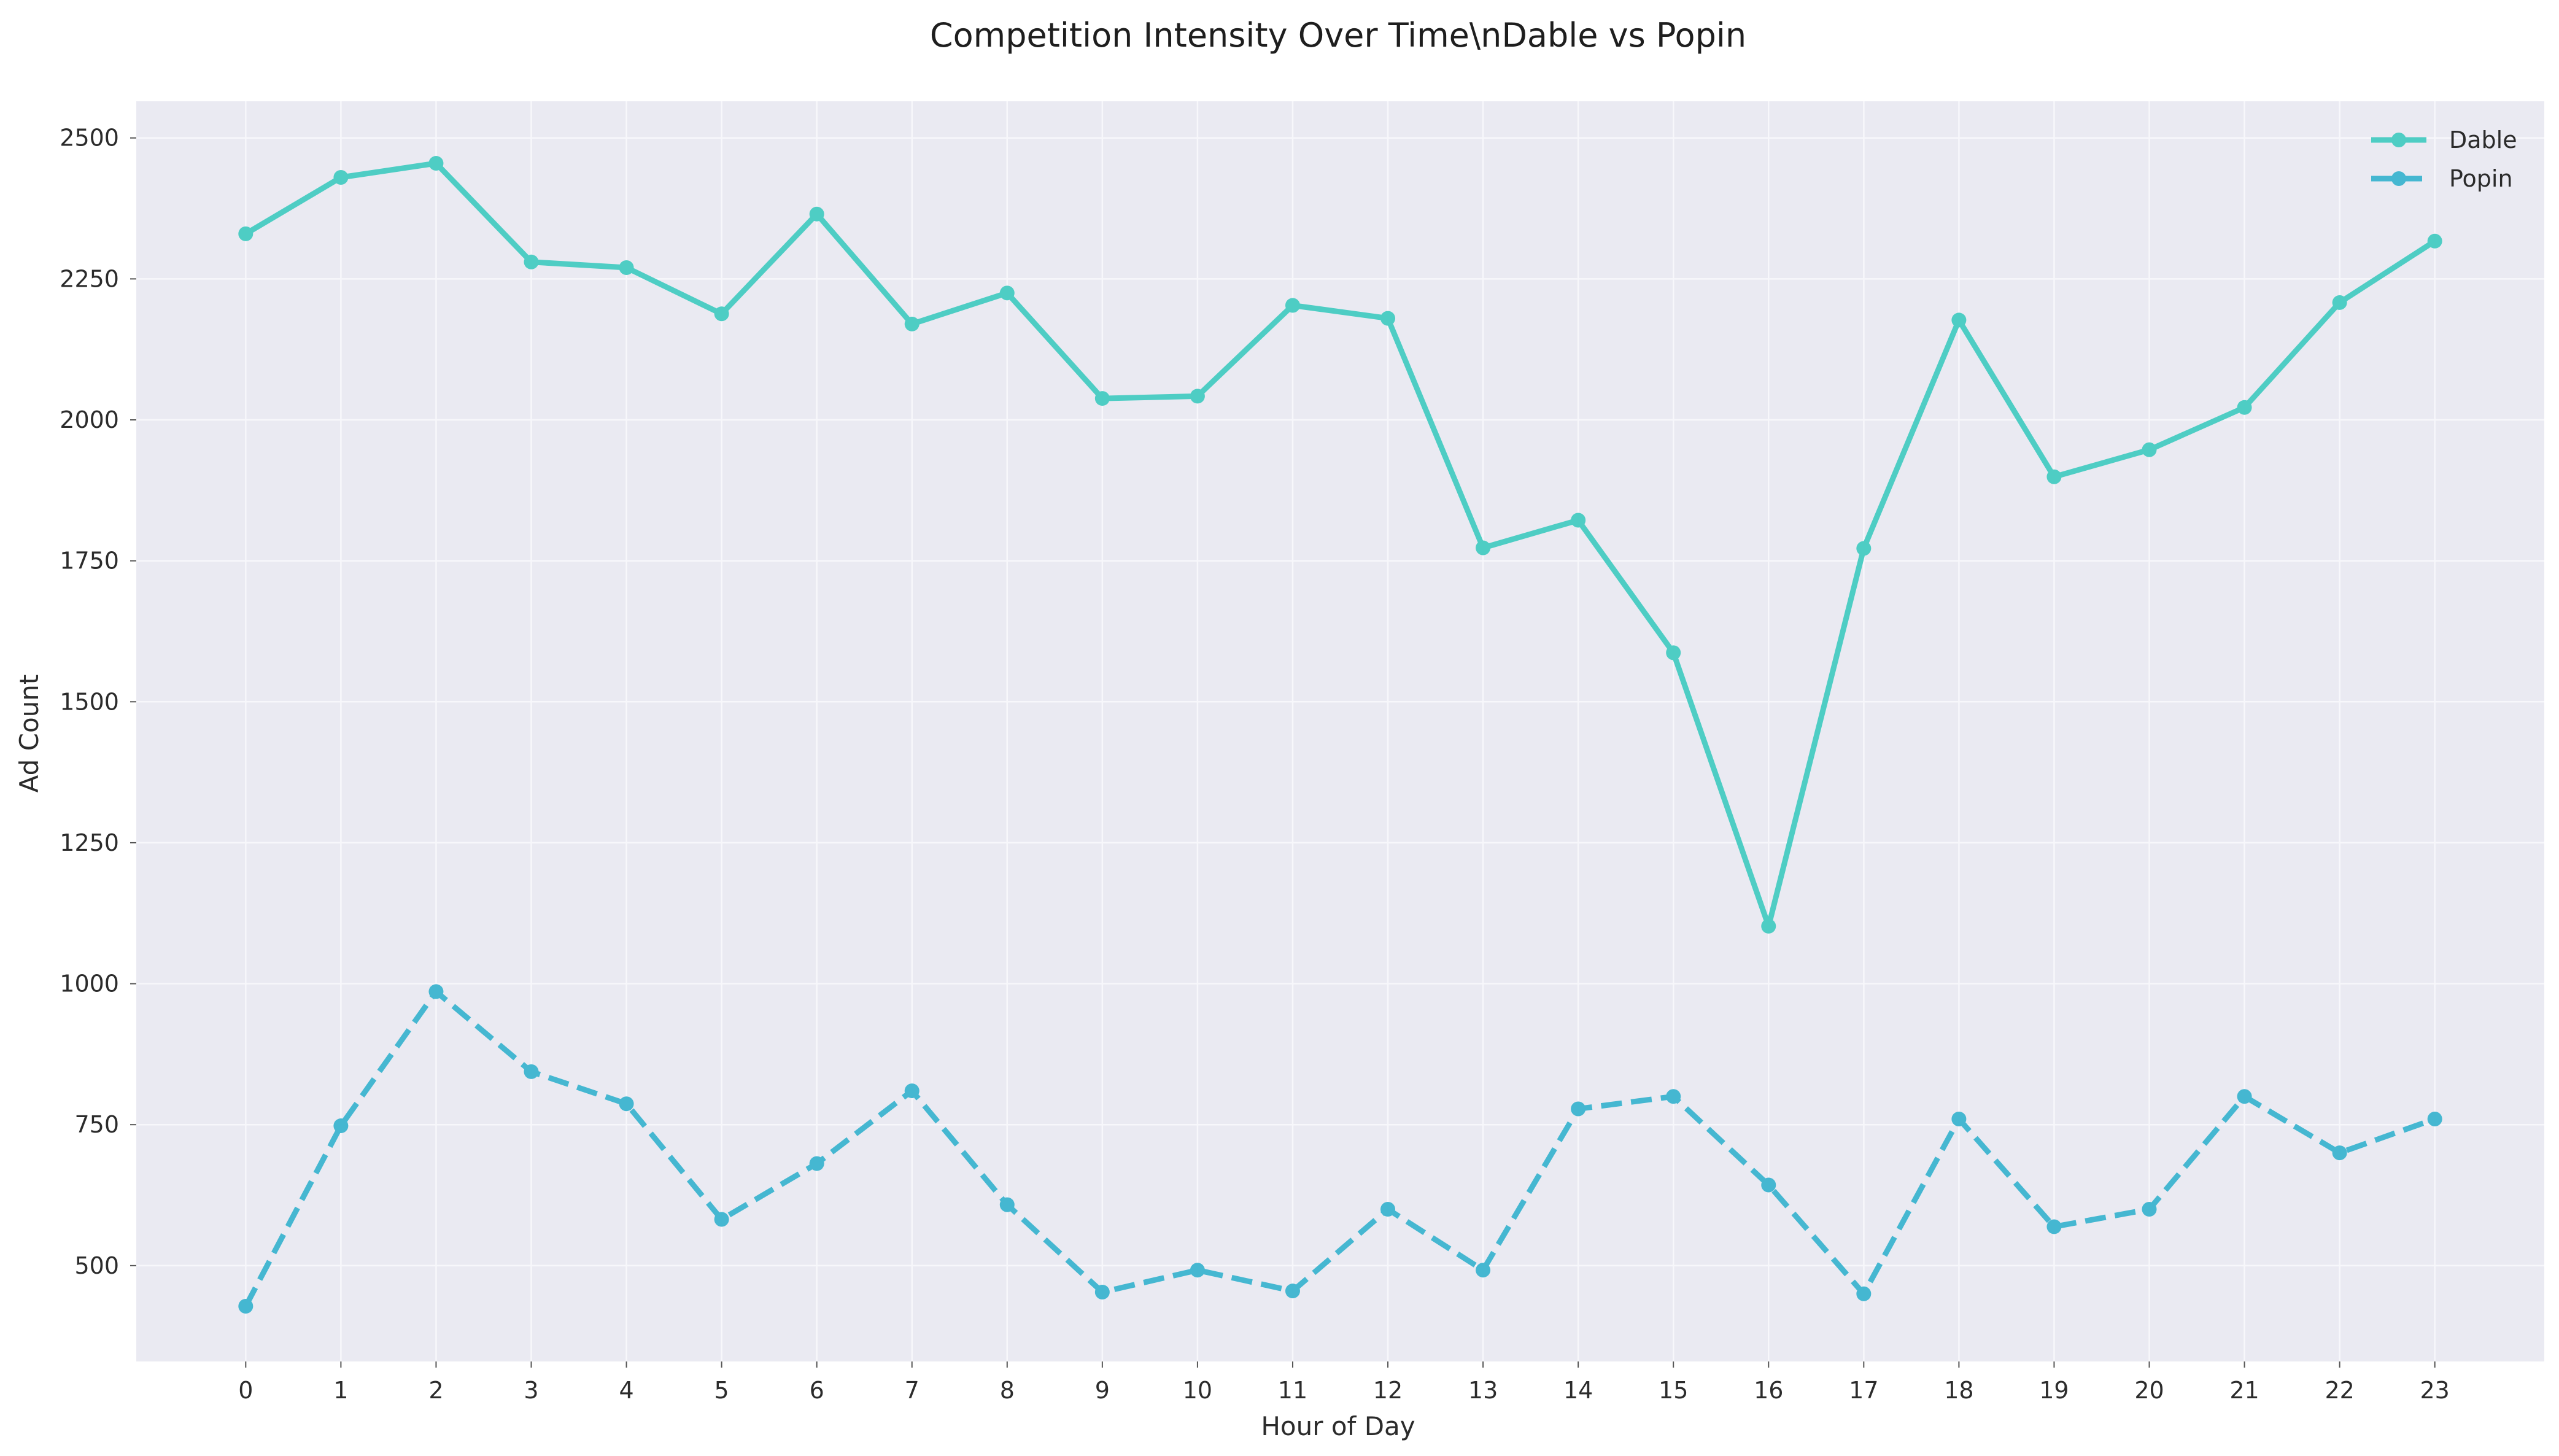 This screenshot has width=2559, height=1456. What do you see at coordinates (1673, 1390) in the screenshot?
I see `x-tick-label: 15` at bounding box center [1673, 1390].